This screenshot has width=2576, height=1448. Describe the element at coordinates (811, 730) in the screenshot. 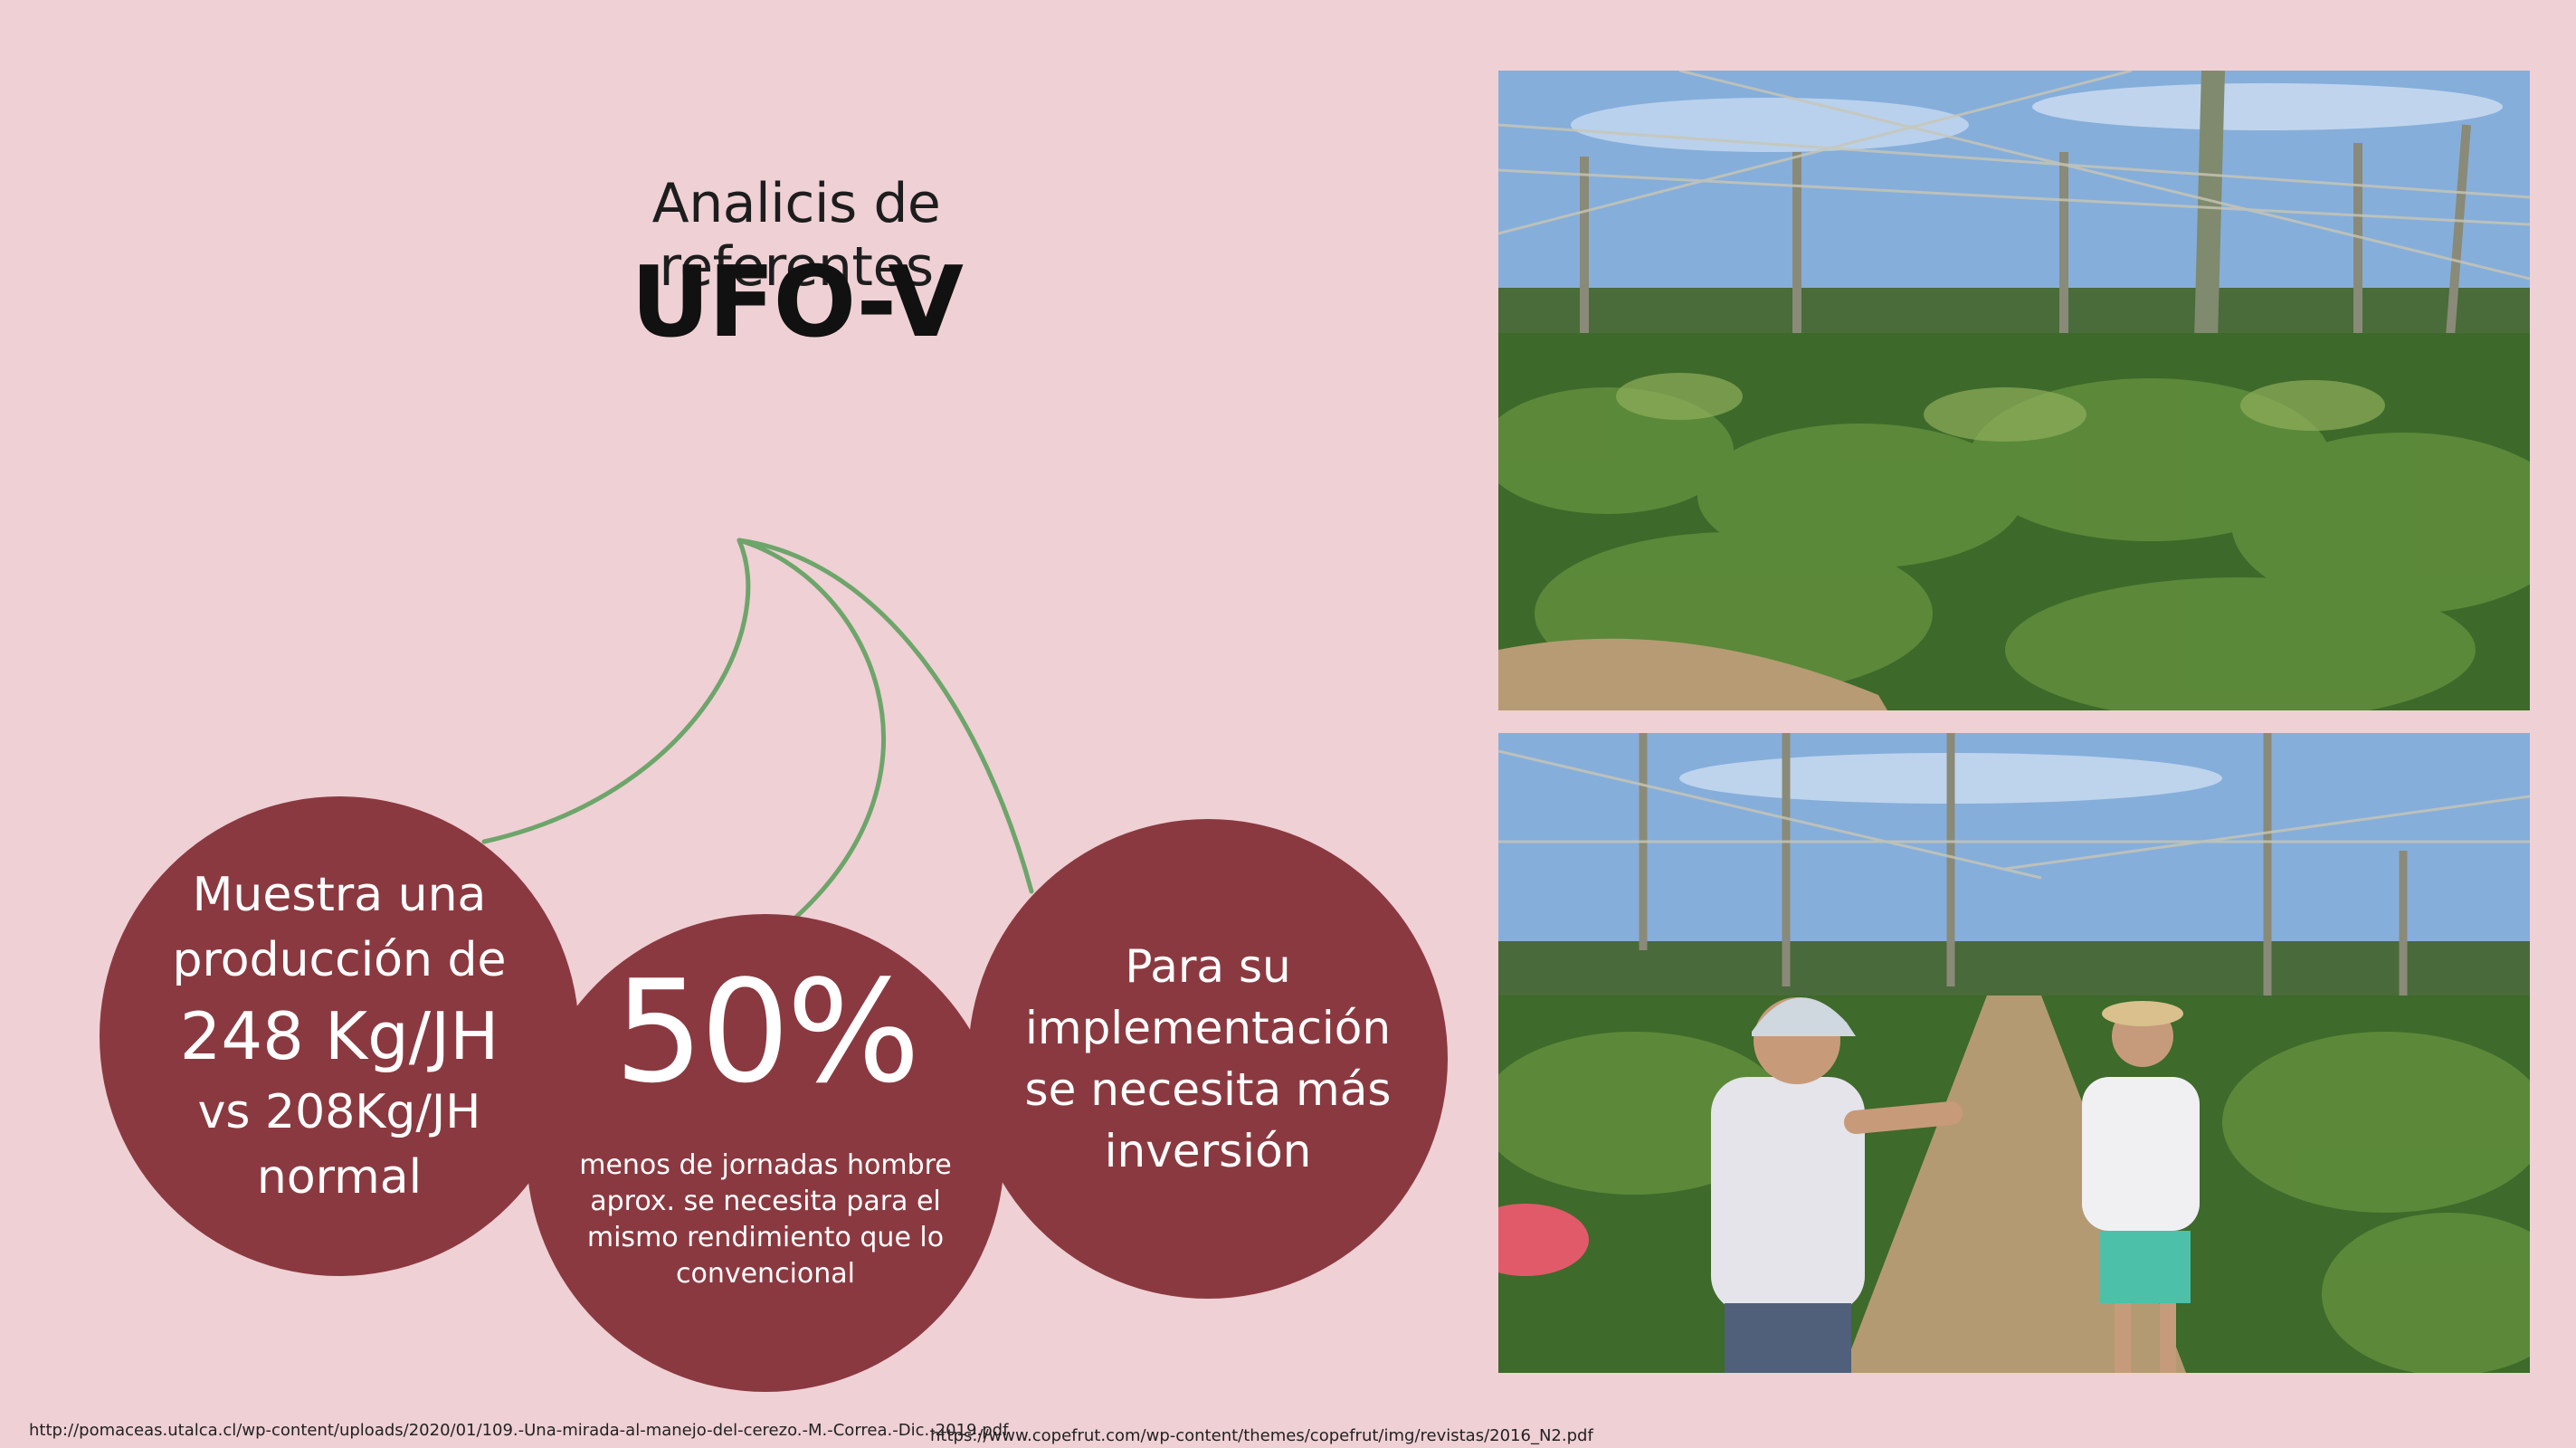

I see `stem-middle` at that location.